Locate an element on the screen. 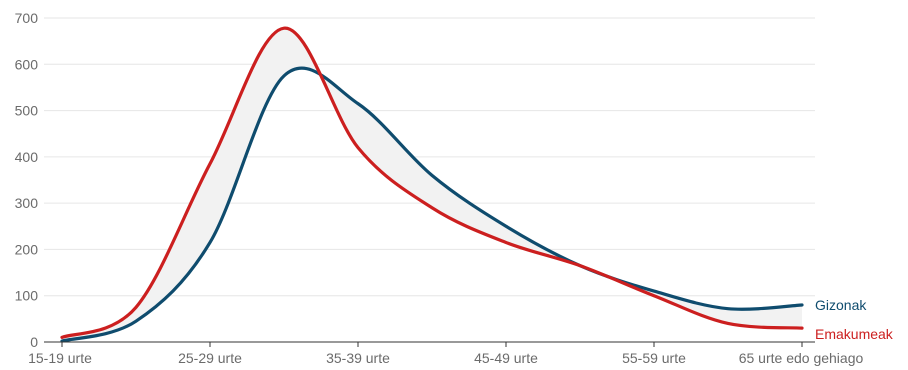  x-tick-label: 55-59 urte is located at coordinates (654, 358).